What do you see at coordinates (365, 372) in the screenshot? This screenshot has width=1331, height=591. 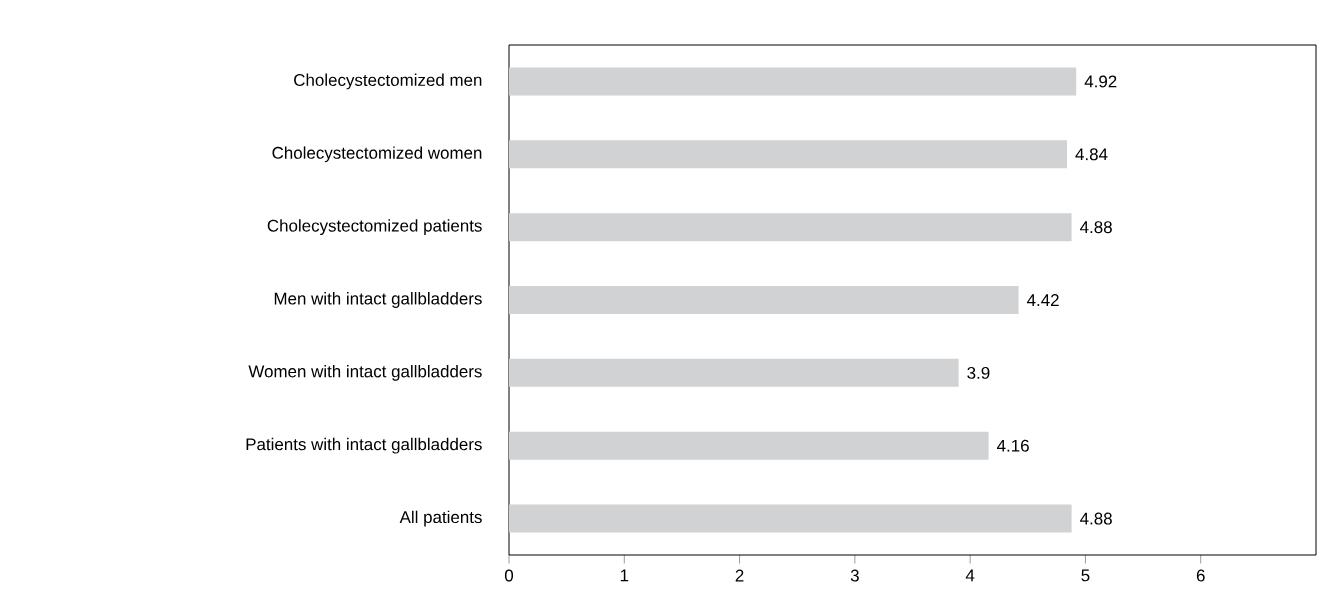 I see `y-tick-label: Women with intact gallbladders` at bounding box center [365, 372].